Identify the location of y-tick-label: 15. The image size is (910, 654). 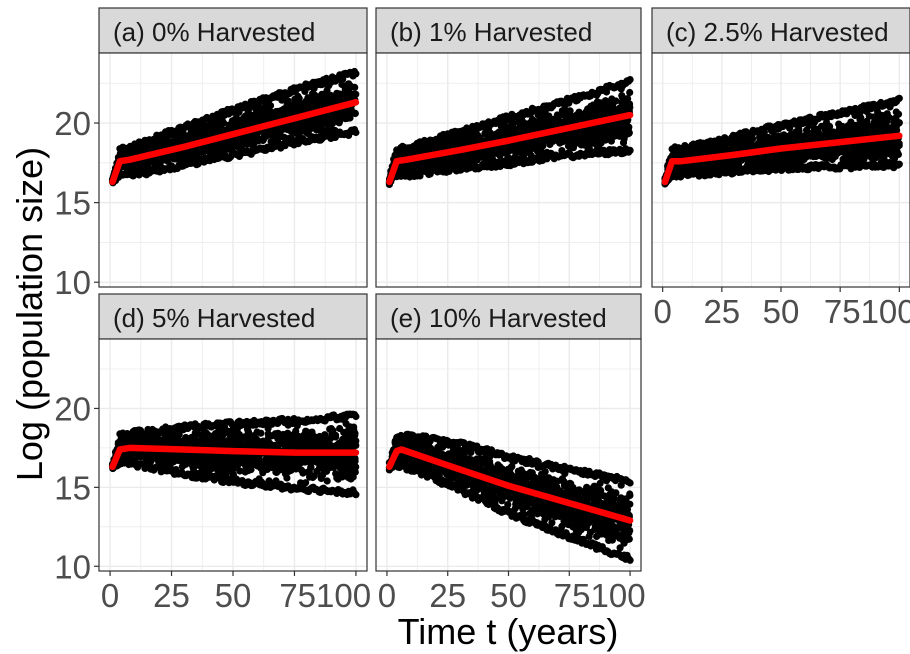
(72, 203).